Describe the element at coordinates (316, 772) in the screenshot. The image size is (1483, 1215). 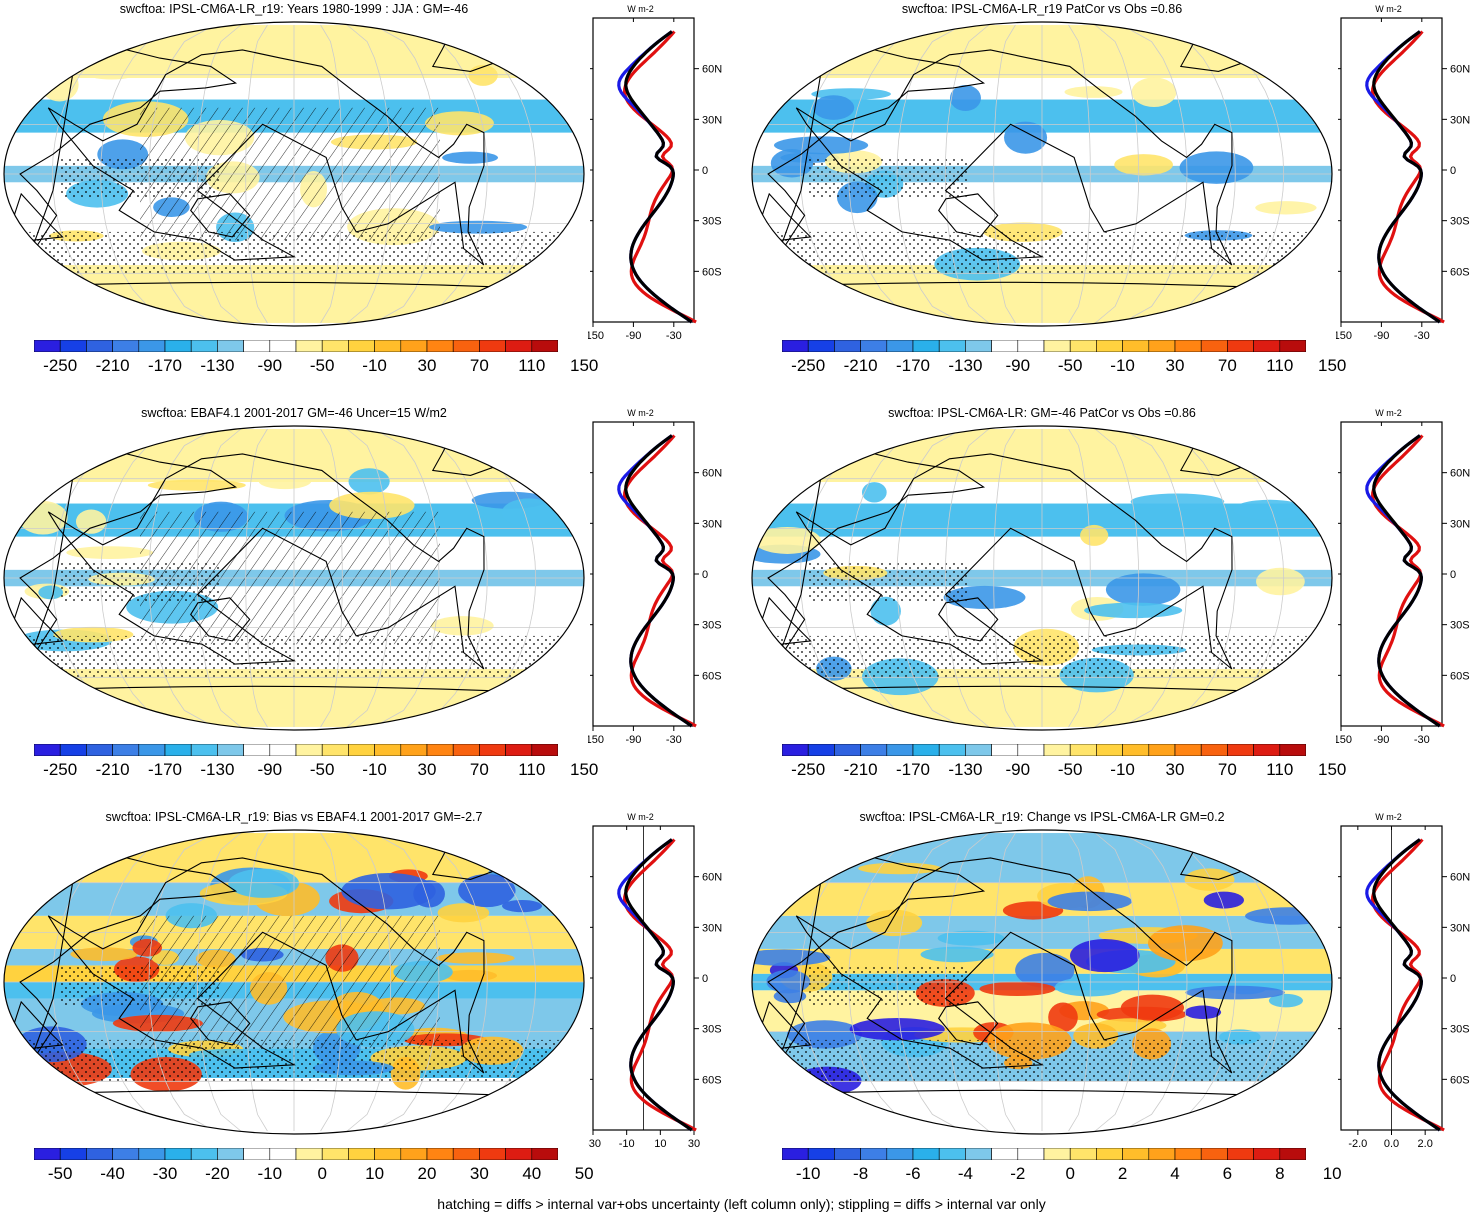
I see `colorbar-labels: -250 -210 -170 -130 -90 -50 -10 30 70 110 150` at that location.